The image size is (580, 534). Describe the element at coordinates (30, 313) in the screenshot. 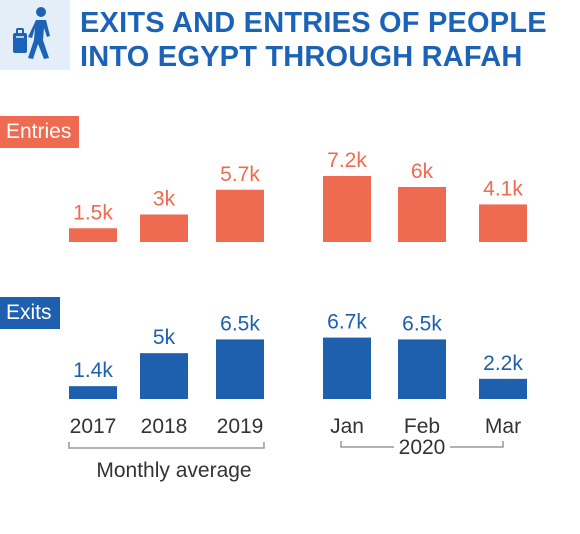

I see `exits-series-label: Exits` at that location.